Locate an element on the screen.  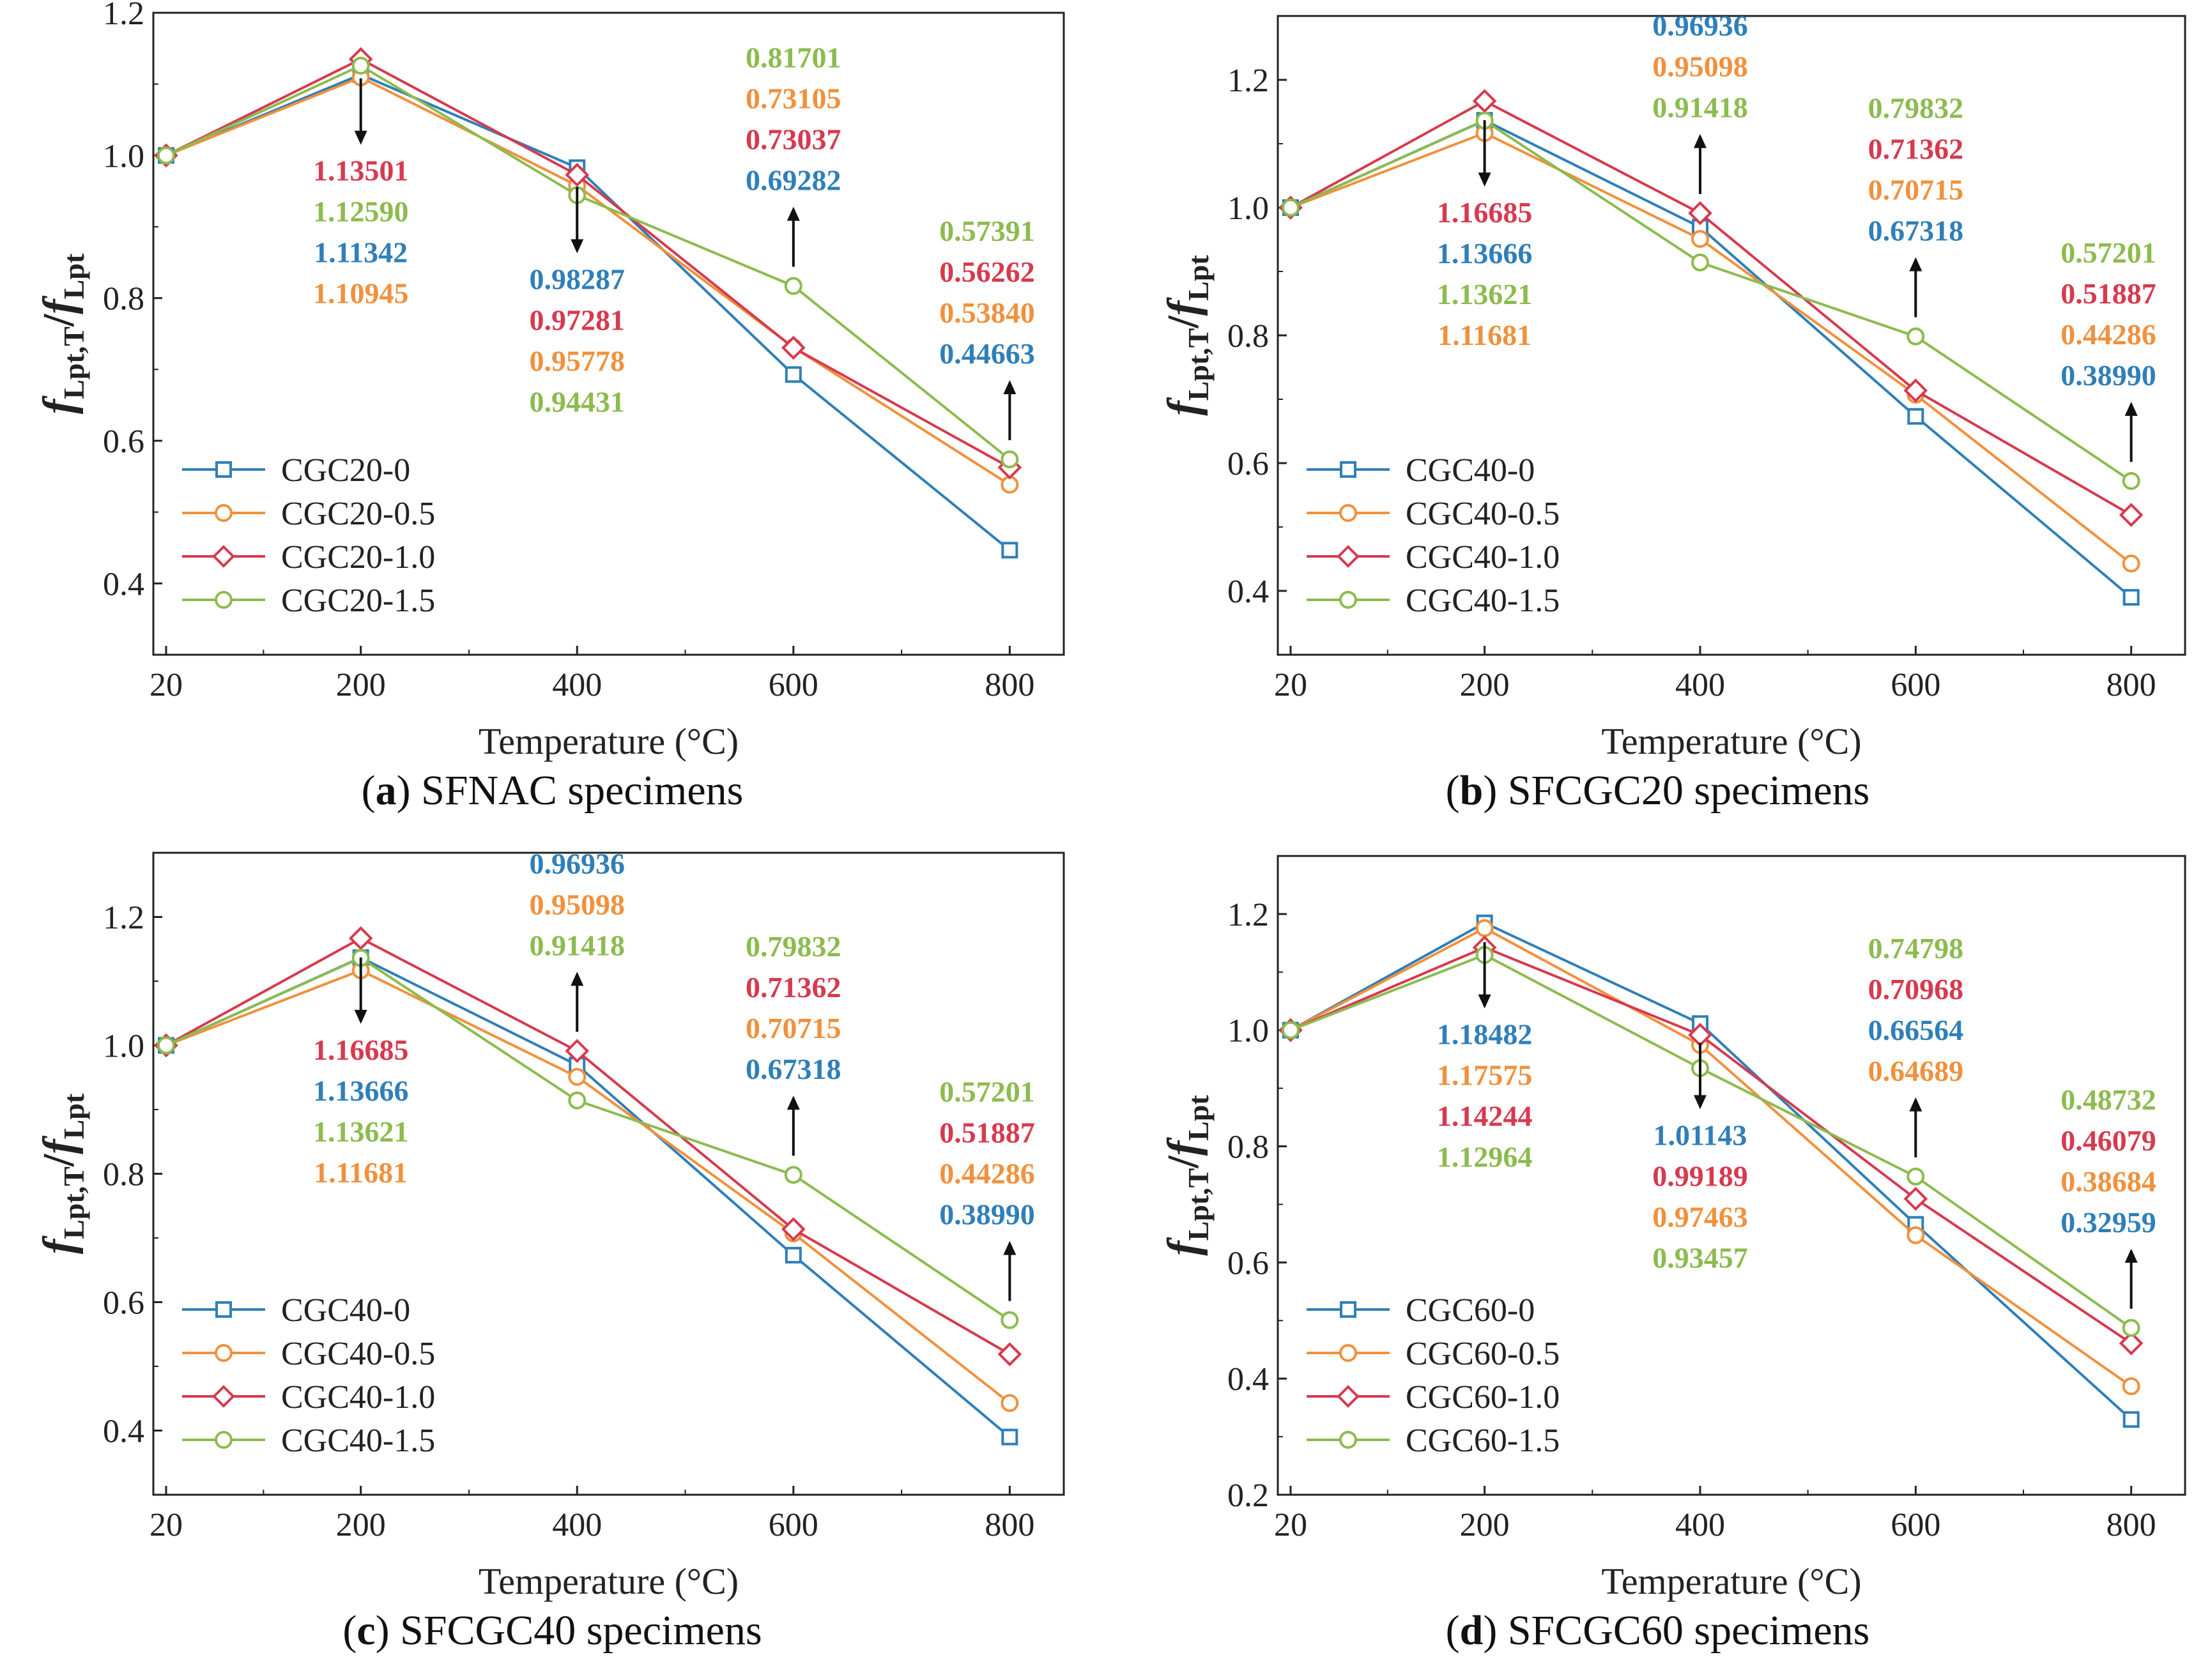
annotation-value: 0.57201 is located at coordinates (987, 1092).